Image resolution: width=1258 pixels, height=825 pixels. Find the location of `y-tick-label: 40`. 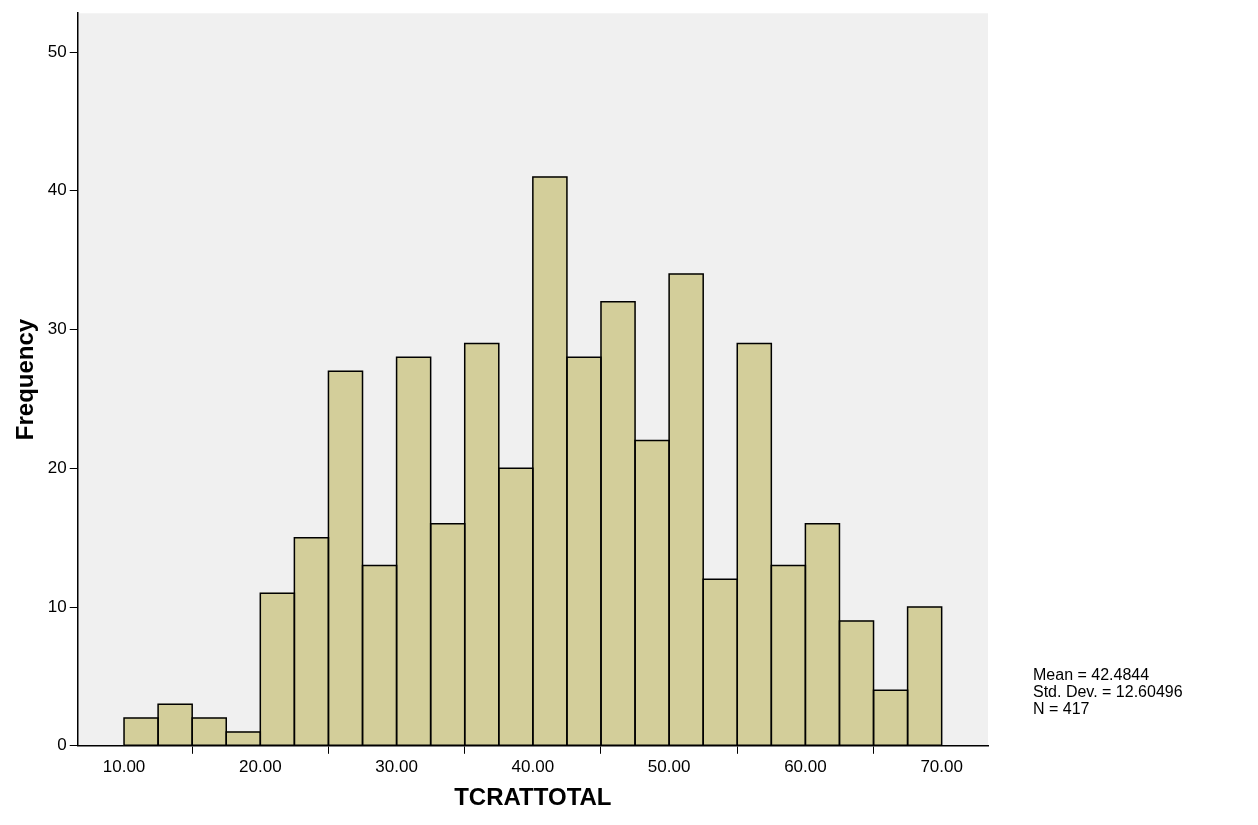

y-tick-label: 40 is located at coordinates (57, 190).